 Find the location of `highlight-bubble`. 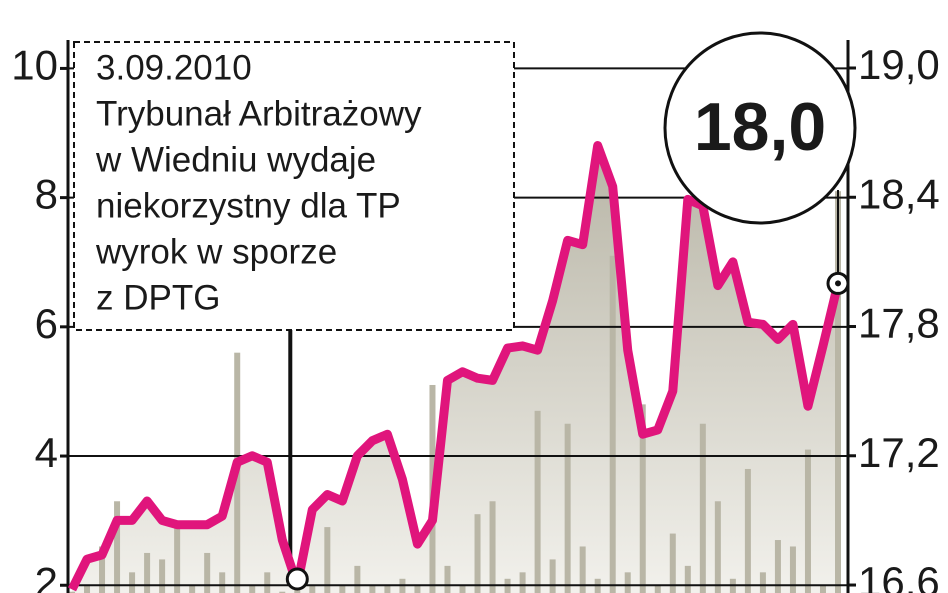

highlight-bubble is located at coordinates (760, 128).